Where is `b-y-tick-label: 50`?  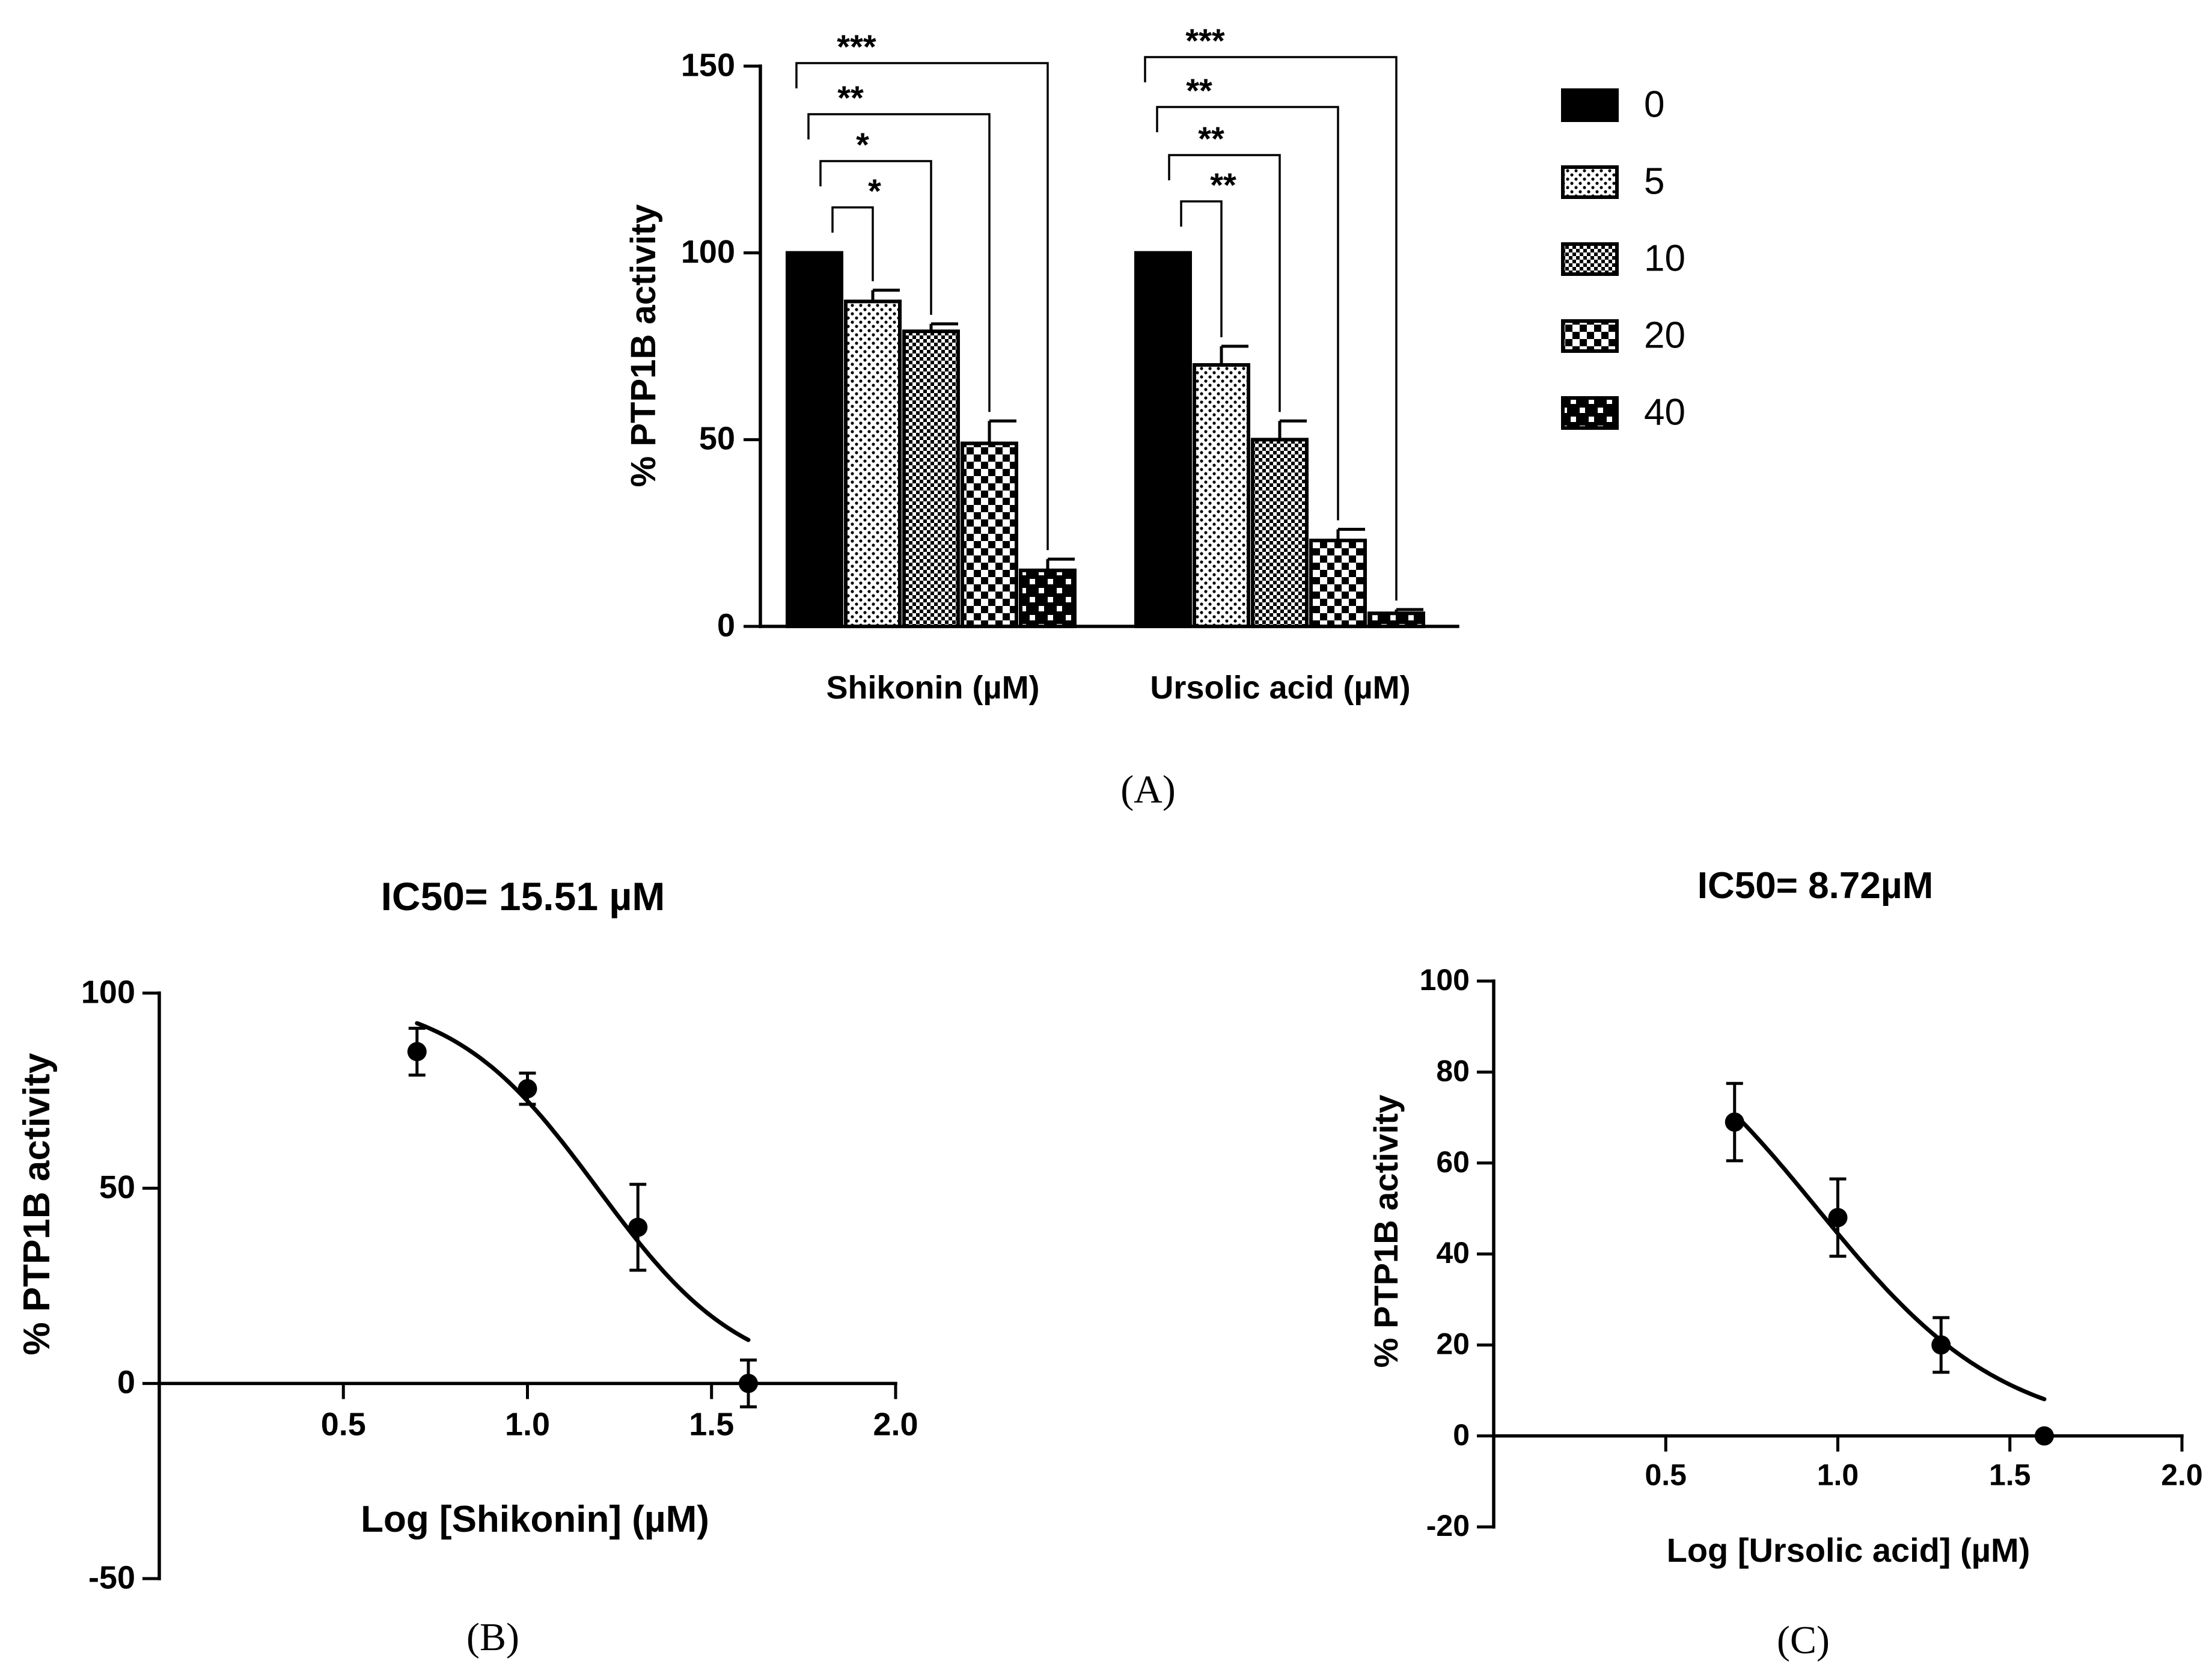 b-y-tick-label: 50 is located at coordinates (117, 1187).